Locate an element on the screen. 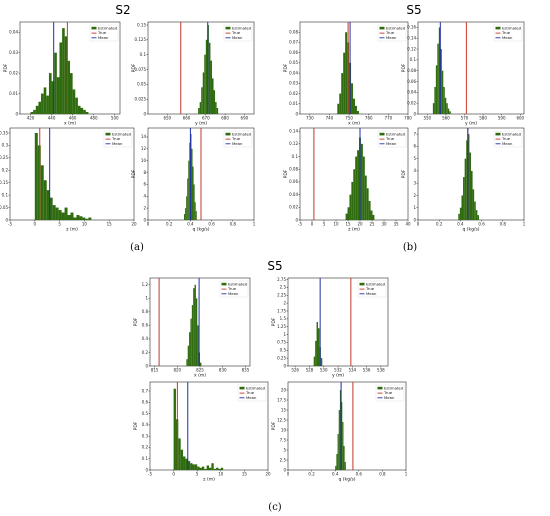 Image resolution: width=550 pixels, height=516 pixels. y-tick-label: 0.12 is located at coordinates (411, 48).